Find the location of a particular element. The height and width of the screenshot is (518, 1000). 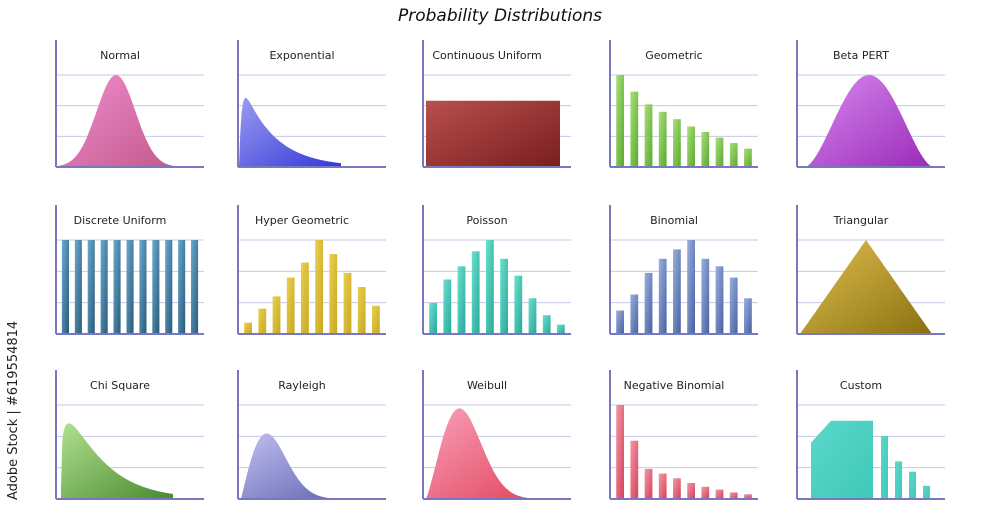

chart-title: Chi Square is located at coordinates (120, 385).